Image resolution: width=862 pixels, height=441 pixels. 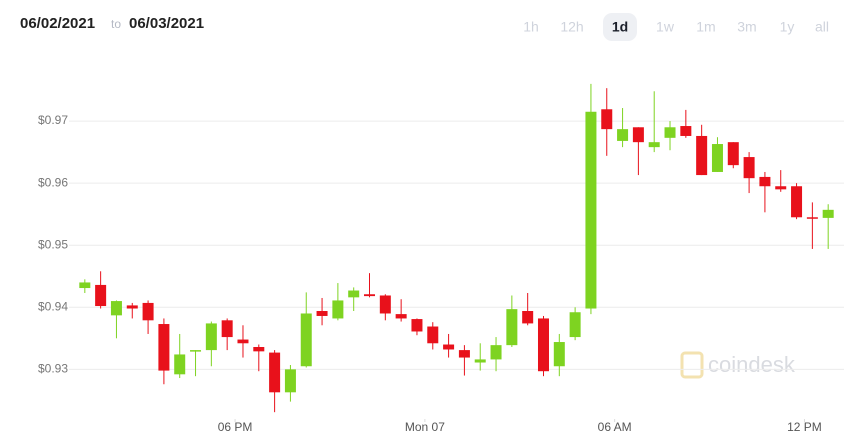 I want to click on range-button: 1h, so click(x=531, y=27).